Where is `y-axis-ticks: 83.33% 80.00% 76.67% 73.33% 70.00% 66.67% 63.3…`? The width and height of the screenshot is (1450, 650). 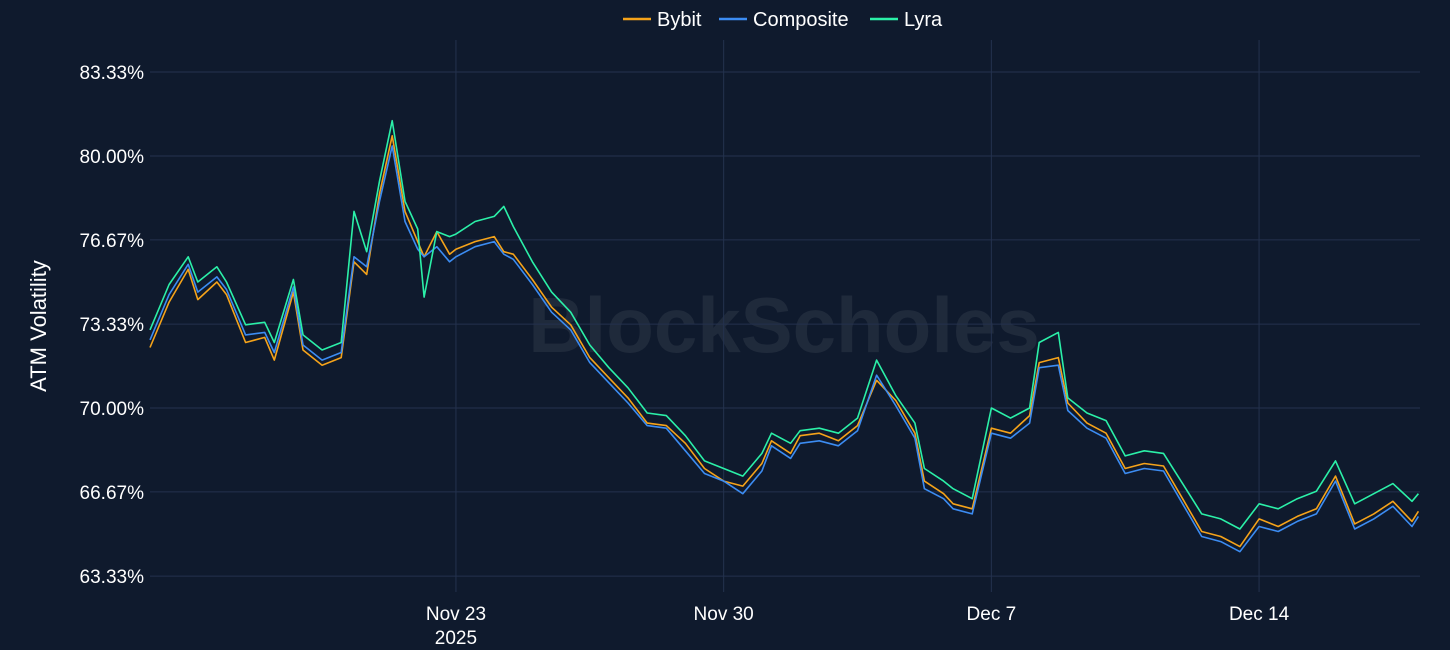
y-axis-ticks: 83.33% 80.00% 76.67% 73.33% 70.00% 66.67% 63.3… is located at coordinates (112, 325).